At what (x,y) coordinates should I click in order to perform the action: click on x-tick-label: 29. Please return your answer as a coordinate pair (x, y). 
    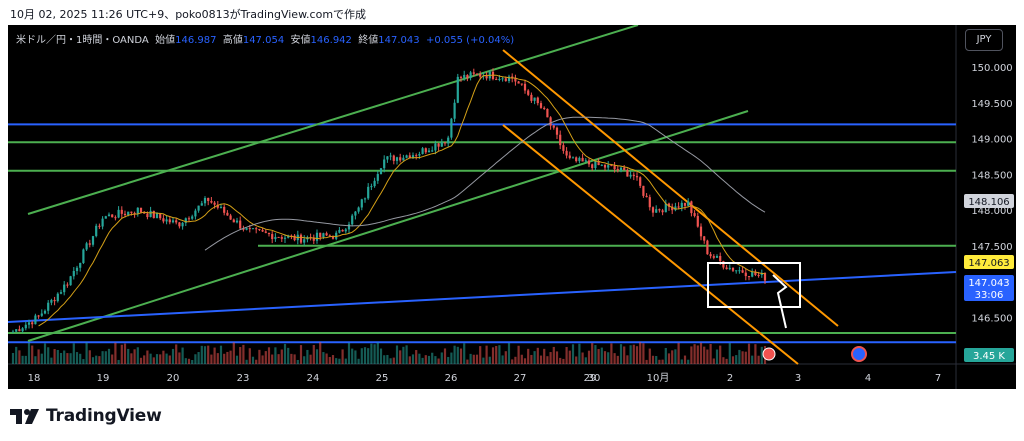
    Looking at the image, I should click on (590, 378).